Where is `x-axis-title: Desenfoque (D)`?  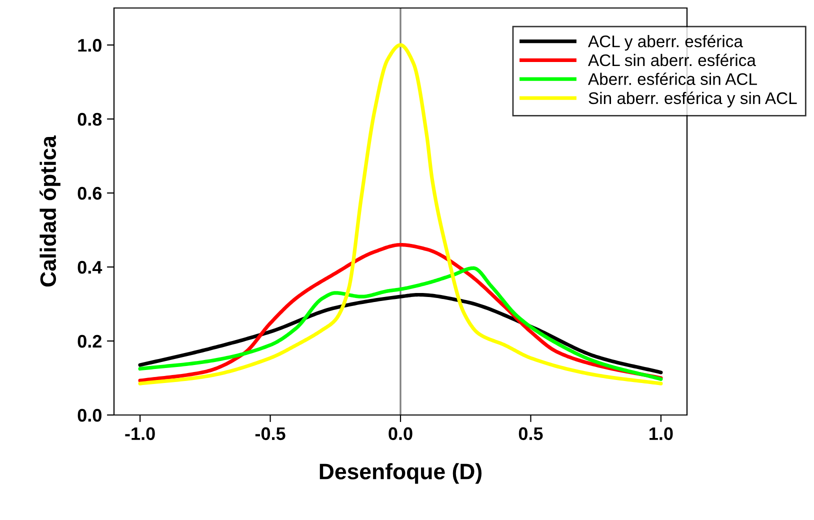 x-axis-title: Desenfoque (D) is located at coordinates (401, 473).